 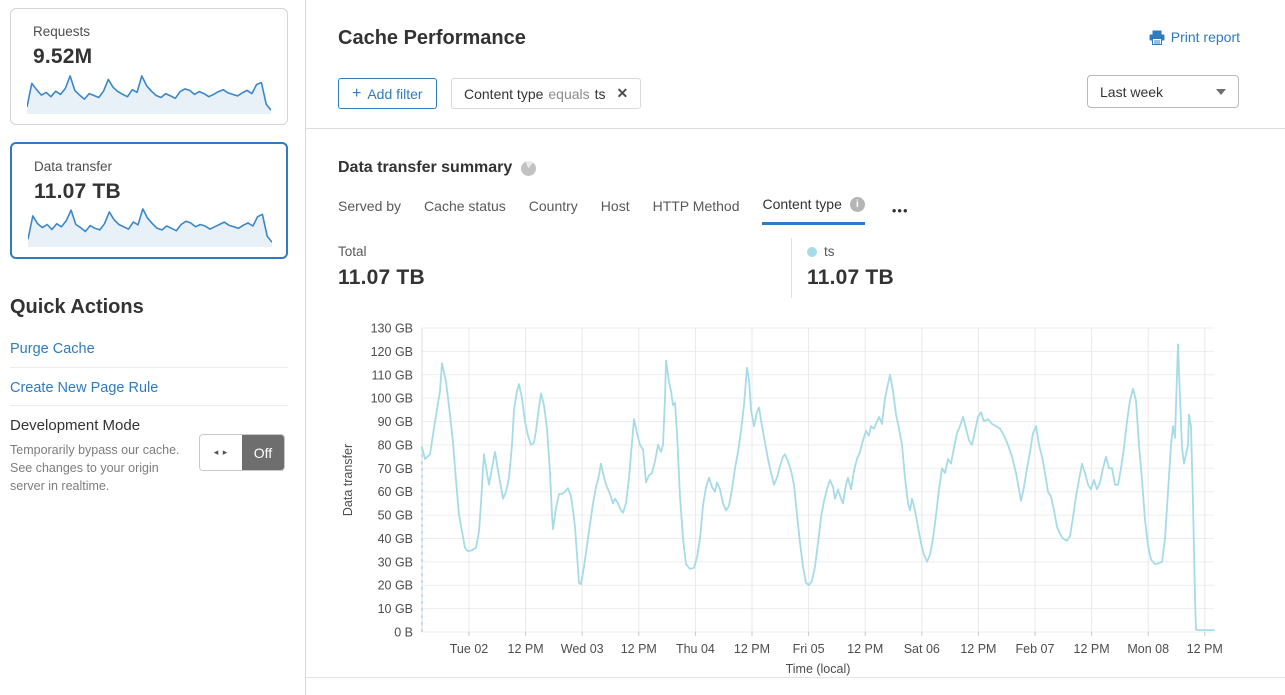 I want to click on tab-host: Host, so click(x=615, y=205).